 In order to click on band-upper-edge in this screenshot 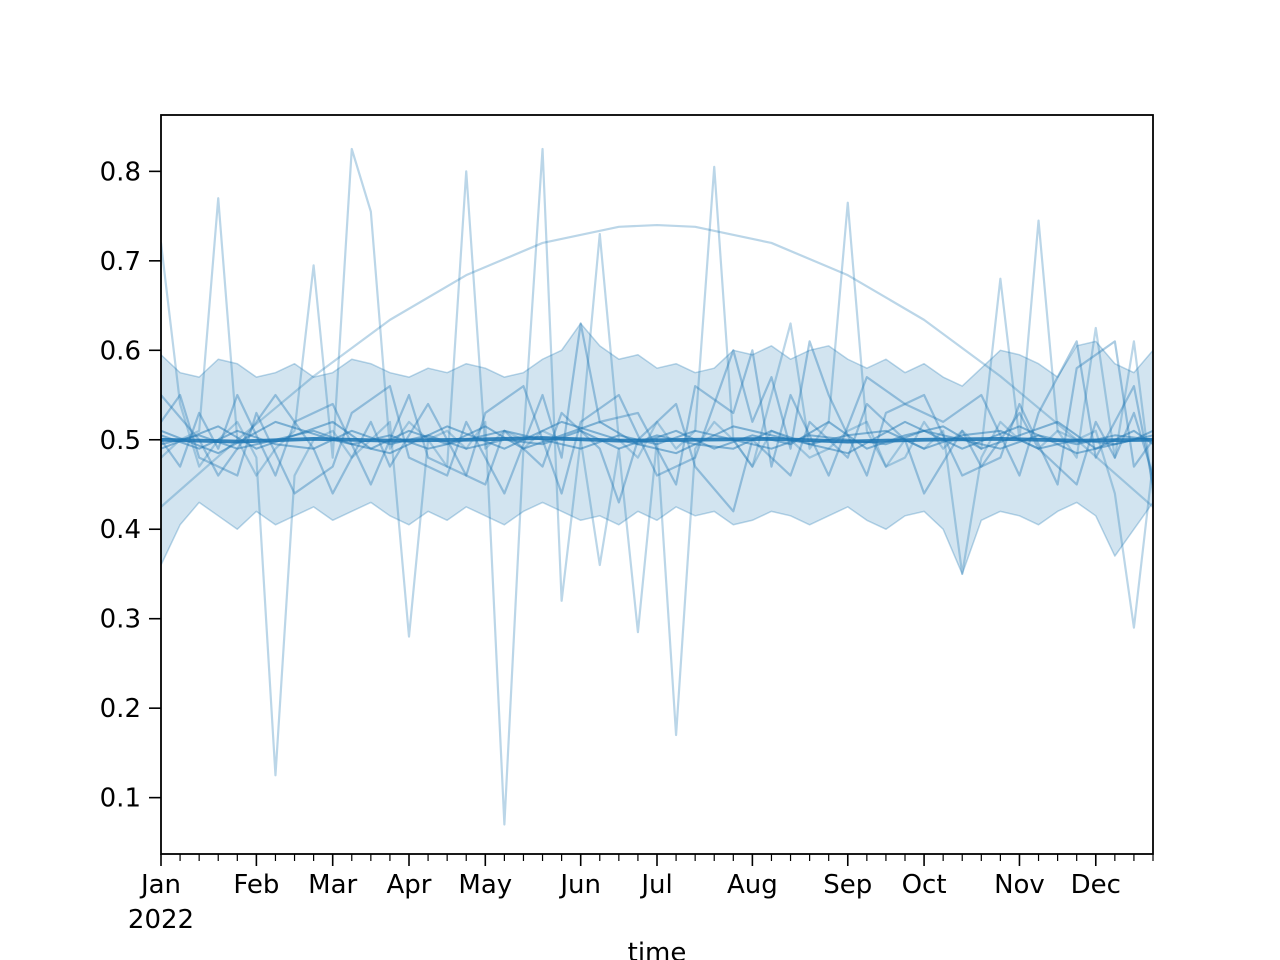, I will do `click(657, 354)`.